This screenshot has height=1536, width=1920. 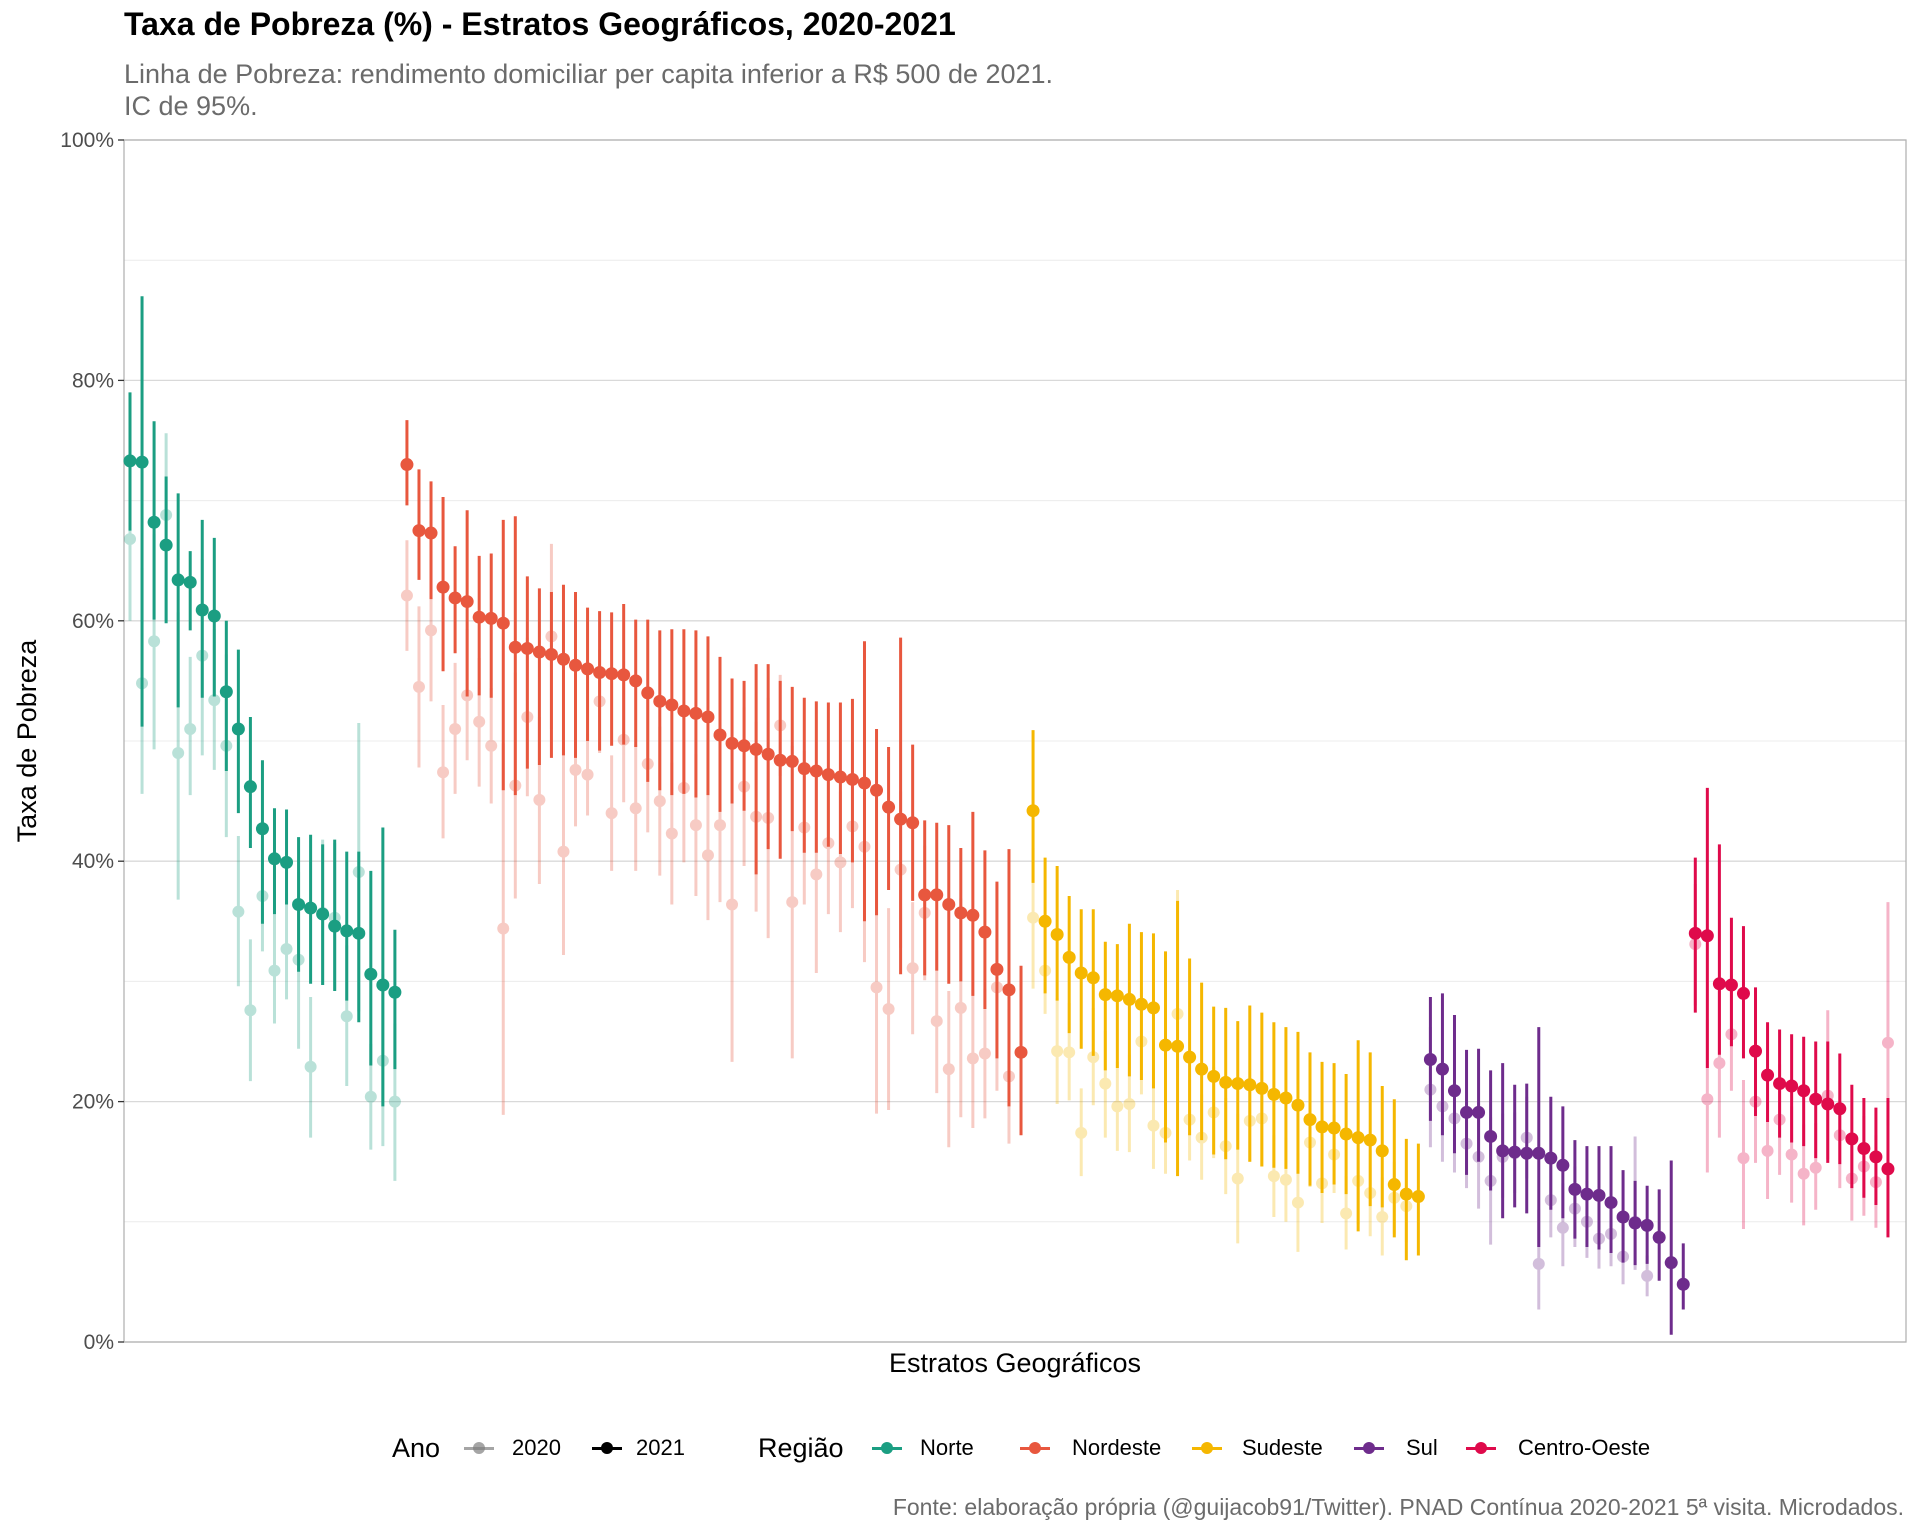 What do you see at coordinates (1481, 1448) in the screenshot?
I see `legend-key-centro-oeste` at bounding box center [1481, 1448].